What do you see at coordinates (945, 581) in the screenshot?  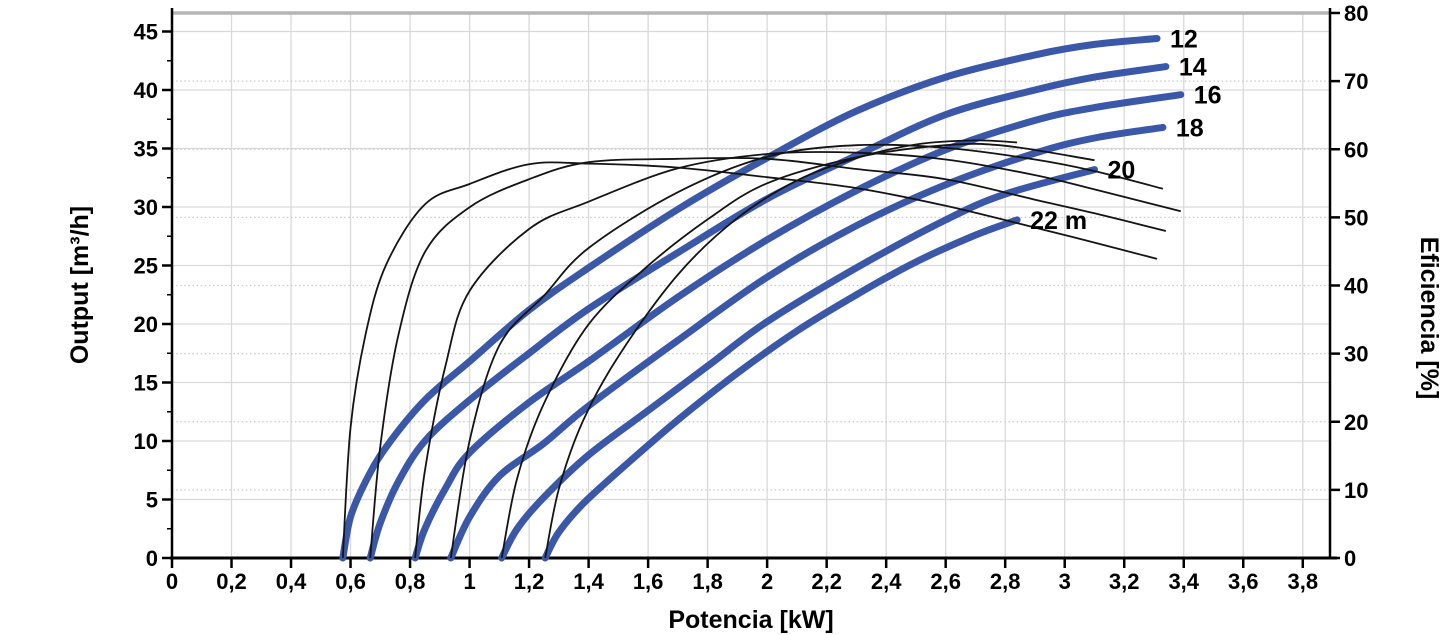 I see `x-tick-label: 2,6` at bounding box center [945, 581].